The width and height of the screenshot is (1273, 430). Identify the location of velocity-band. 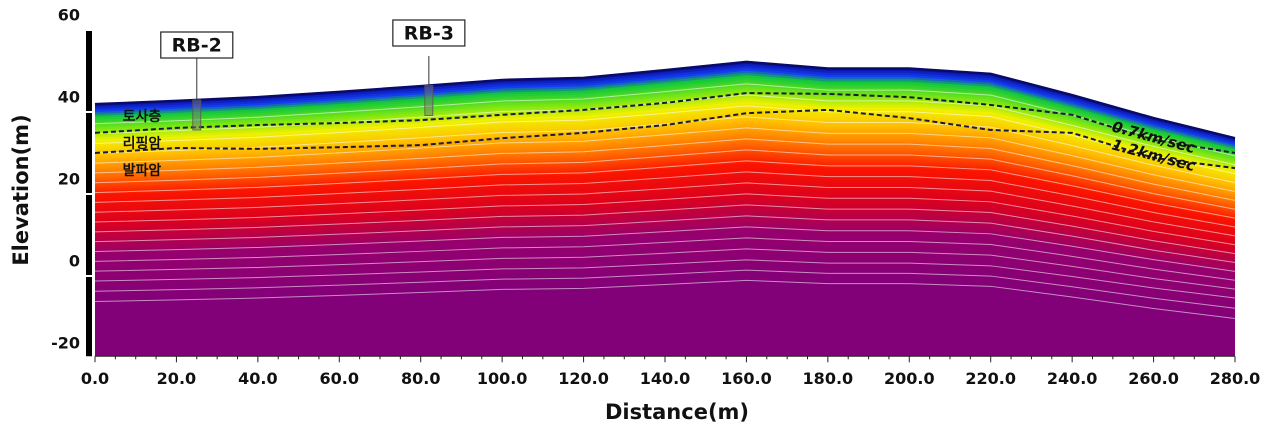
(652, 339).